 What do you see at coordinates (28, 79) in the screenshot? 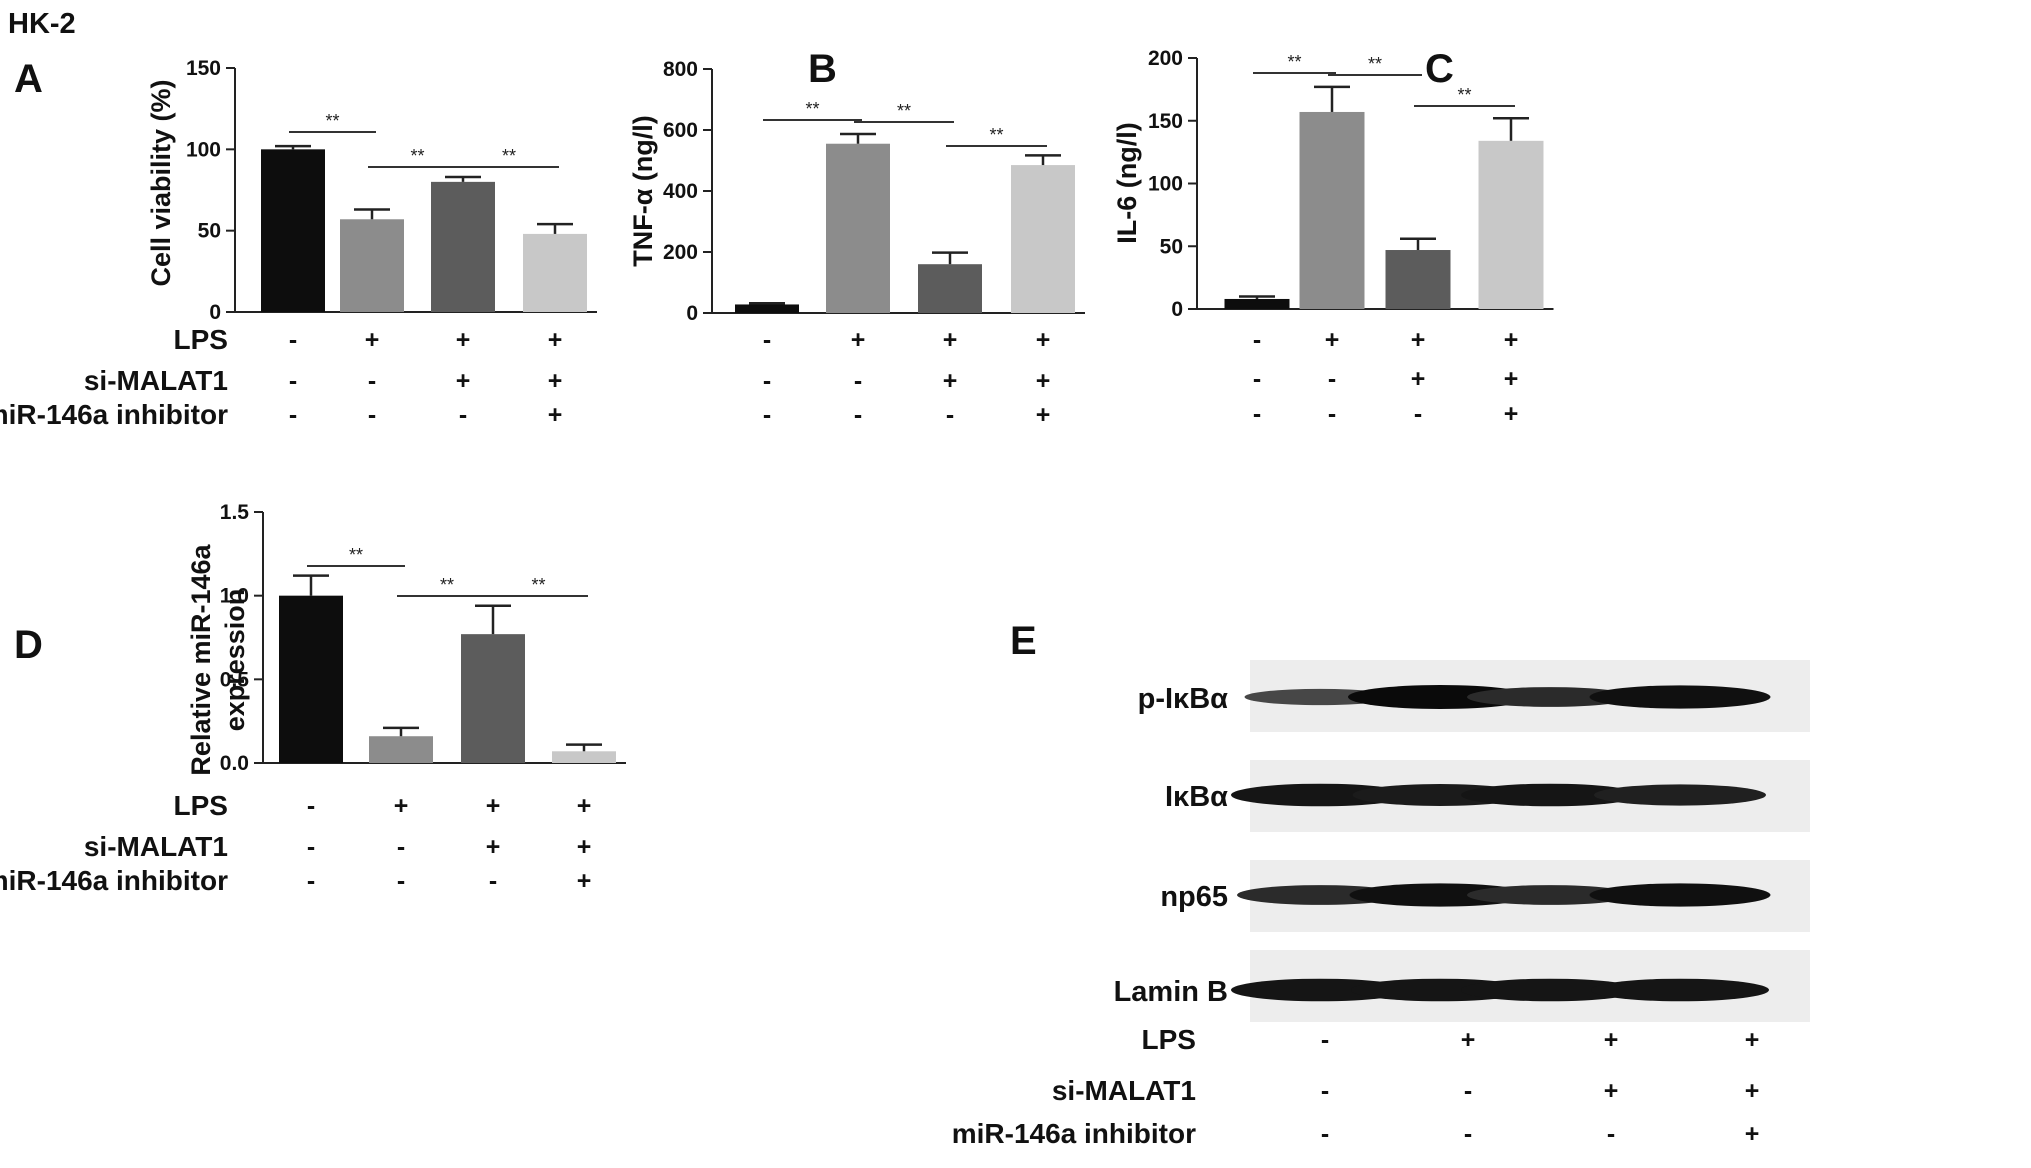
I see `panel-letter-a: A` at bounding box center [28, 79].